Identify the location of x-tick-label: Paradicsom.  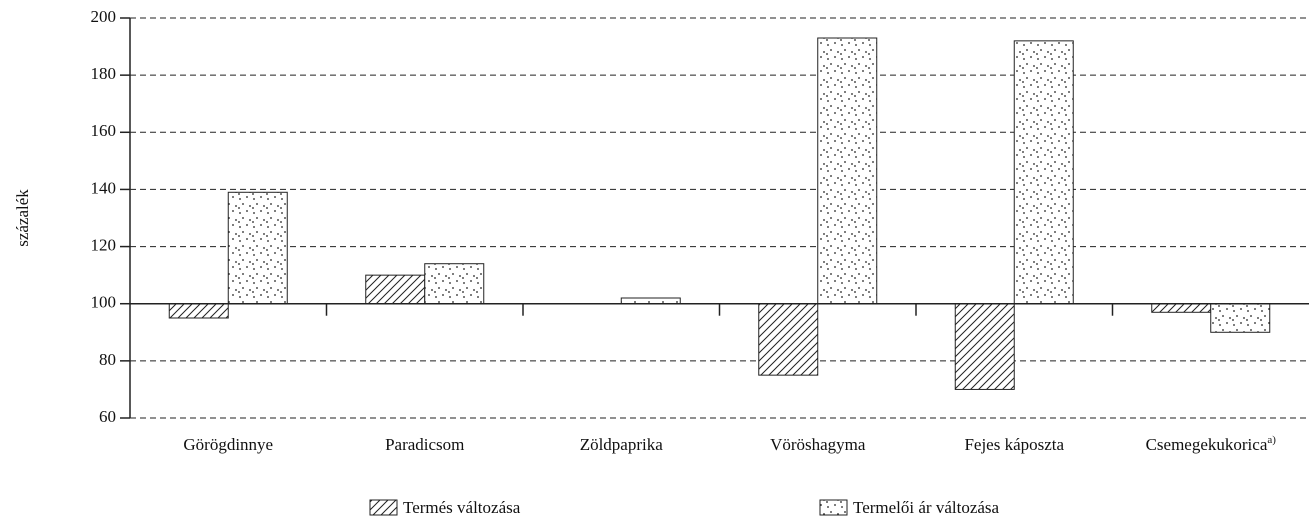
(424, 444).